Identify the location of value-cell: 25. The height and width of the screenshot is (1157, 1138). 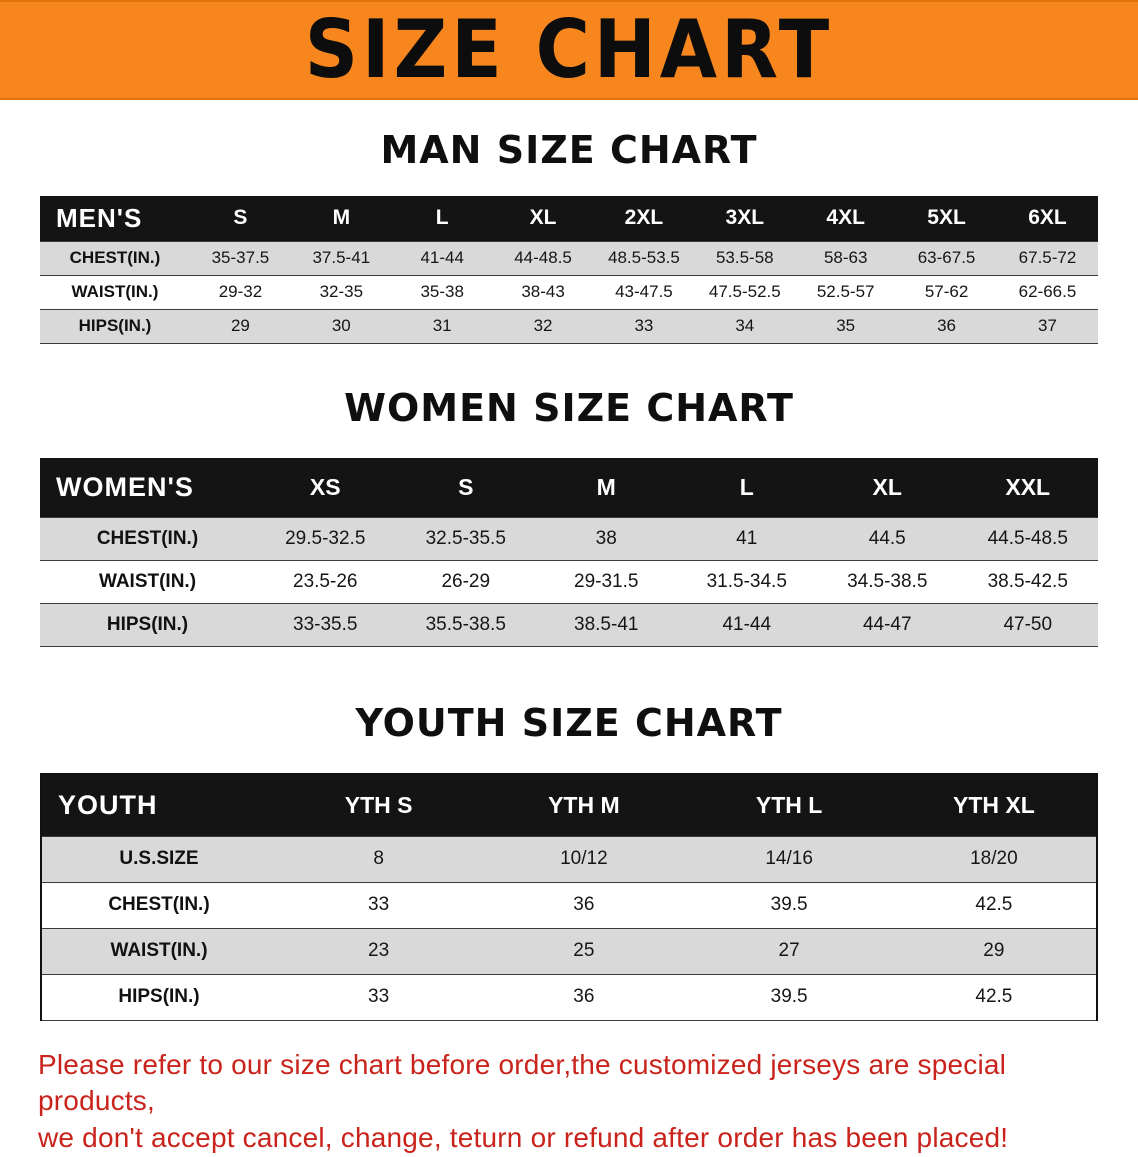
(583, 951).